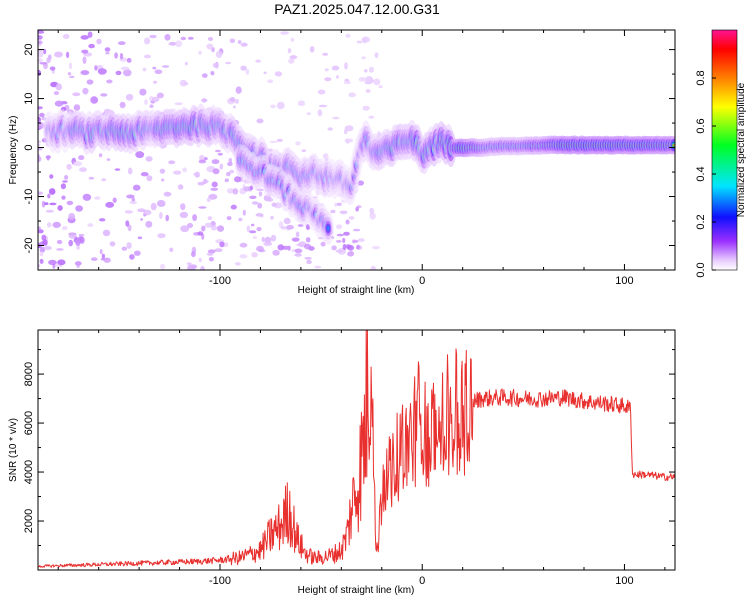  Describe the element at coordinates (328, 228) in the screenshot. I see `ridge-blob` at that location.